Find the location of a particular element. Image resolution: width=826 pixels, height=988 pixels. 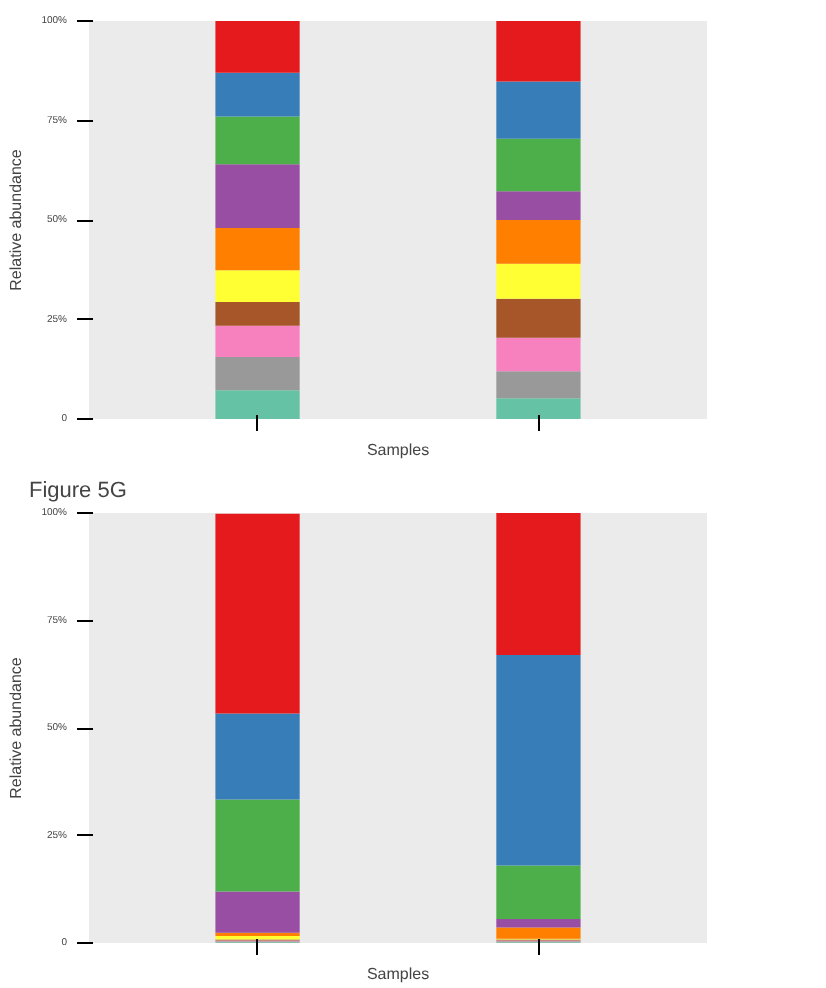

chart-title: Figure 5G is located at coordinates (78, 491).